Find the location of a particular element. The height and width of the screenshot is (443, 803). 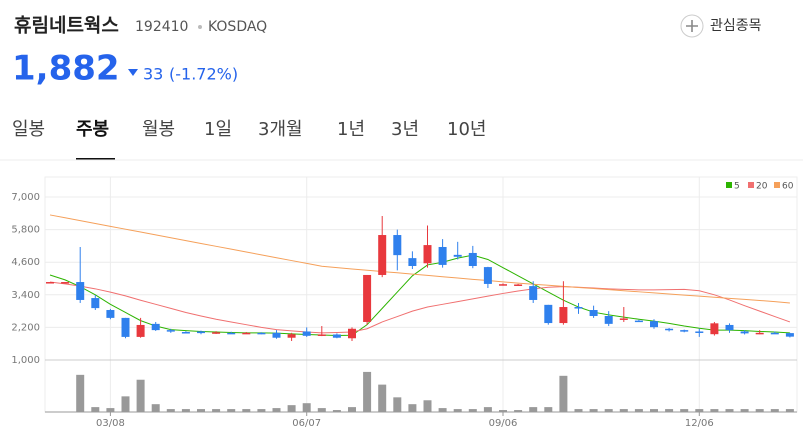

x-tick-label: 03/08 is located at coordinates (110, 423).